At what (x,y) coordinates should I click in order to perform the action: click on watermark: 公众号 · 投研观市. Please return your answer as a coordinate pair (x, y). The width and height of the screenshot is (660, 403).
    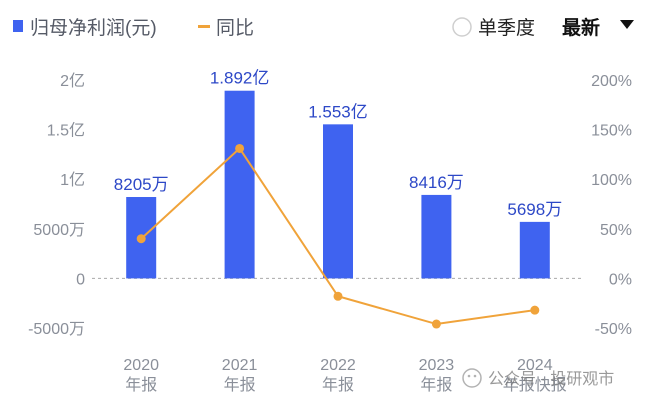
    Looking at the image, I should click on (538, 378).